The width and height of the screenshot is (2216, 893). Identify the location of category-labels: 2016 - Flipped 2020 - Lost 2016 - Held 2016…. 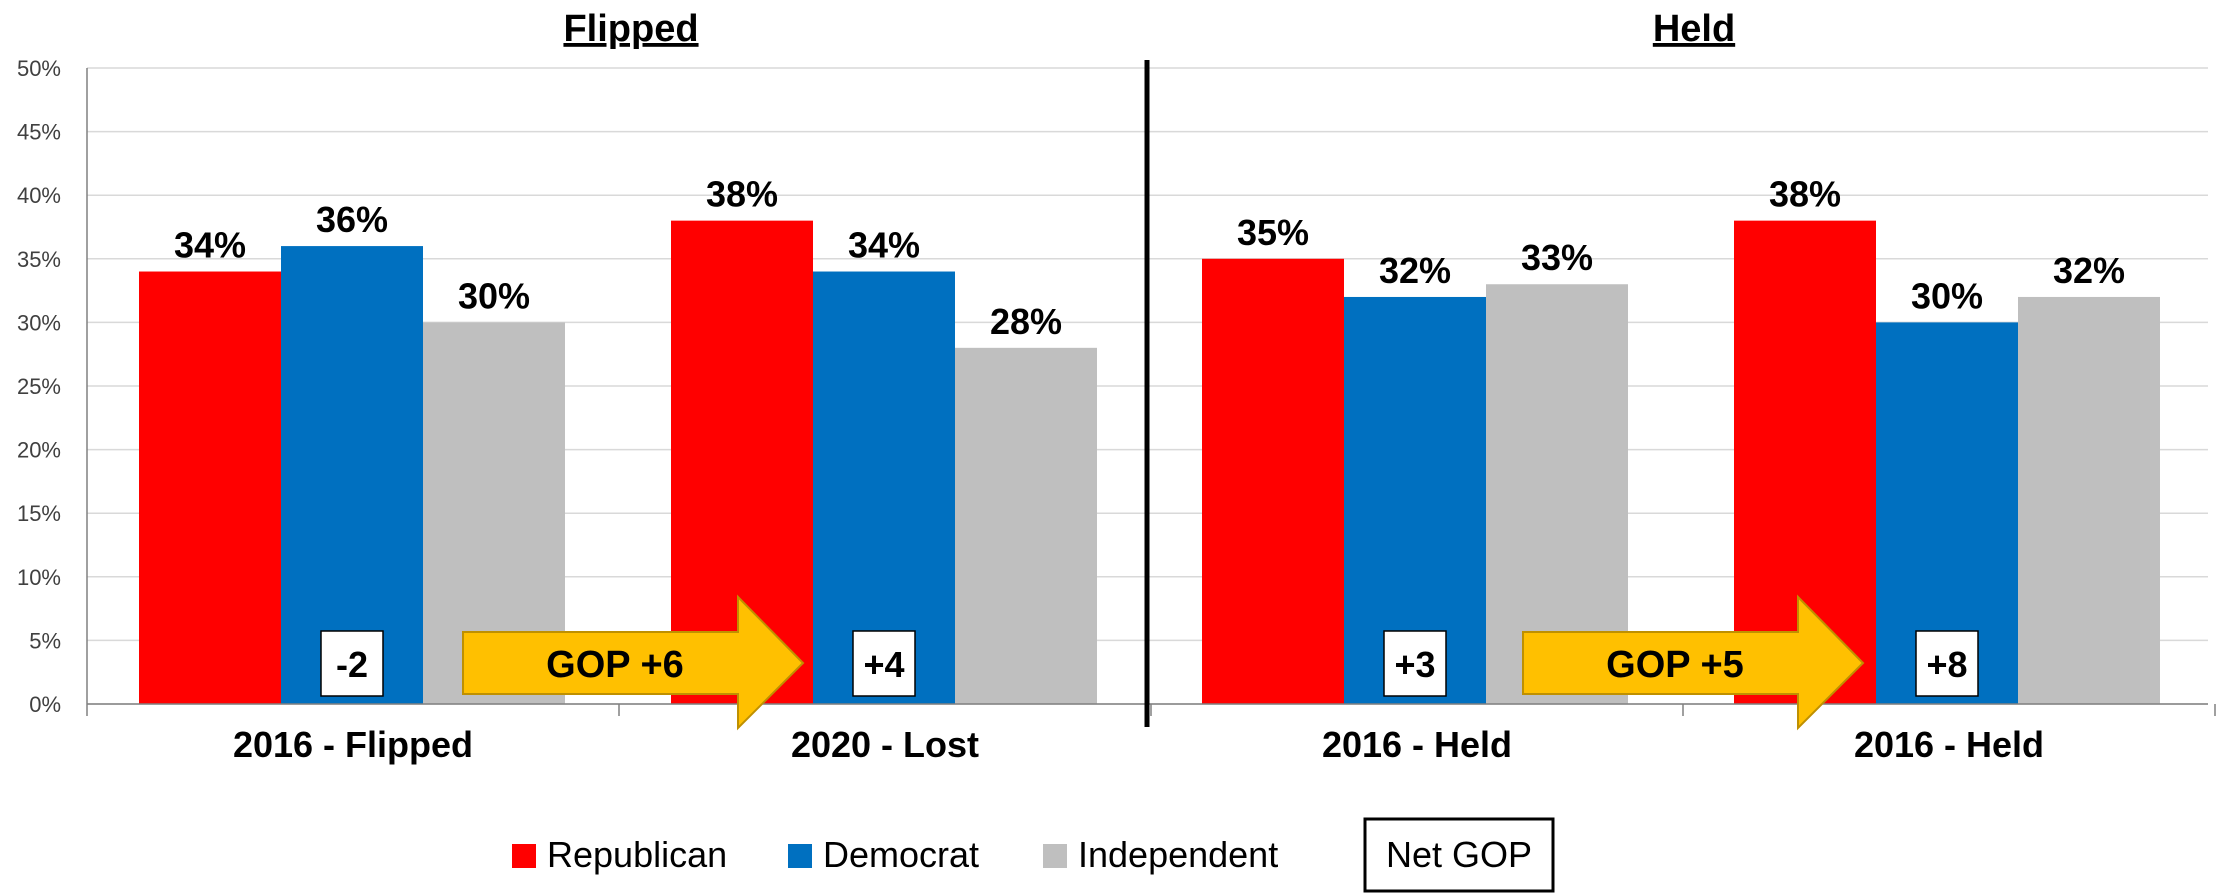
(1138, 744).